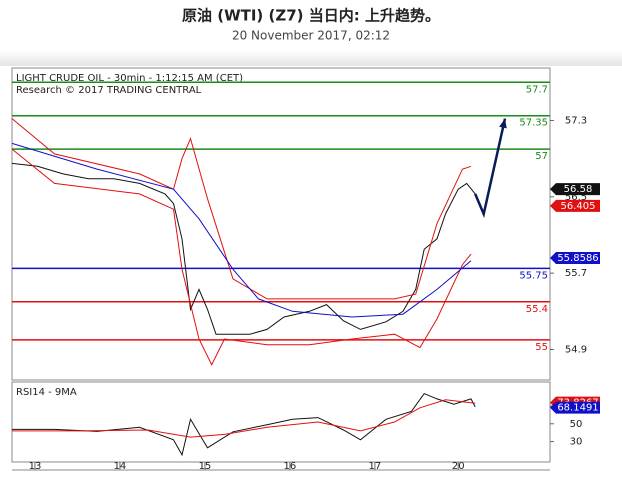  I want to click on y-tick-label: 55.7, so click(576, 273).